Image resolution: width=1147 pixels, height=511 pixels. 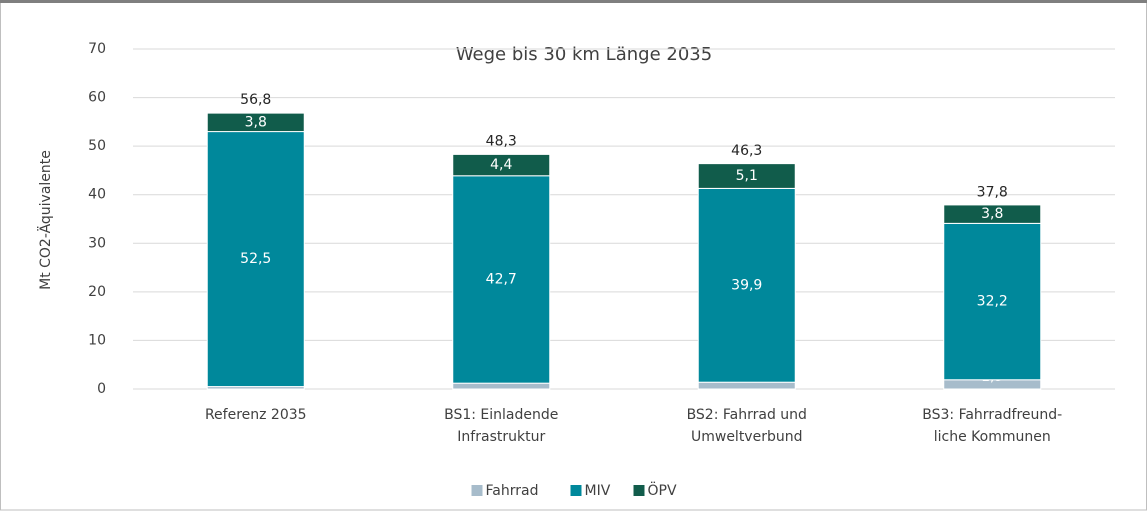 What do you see at coordinates (97, 340) in the screenshot?
I see `y-tick-label: 10` at bounding box center [97, 340].